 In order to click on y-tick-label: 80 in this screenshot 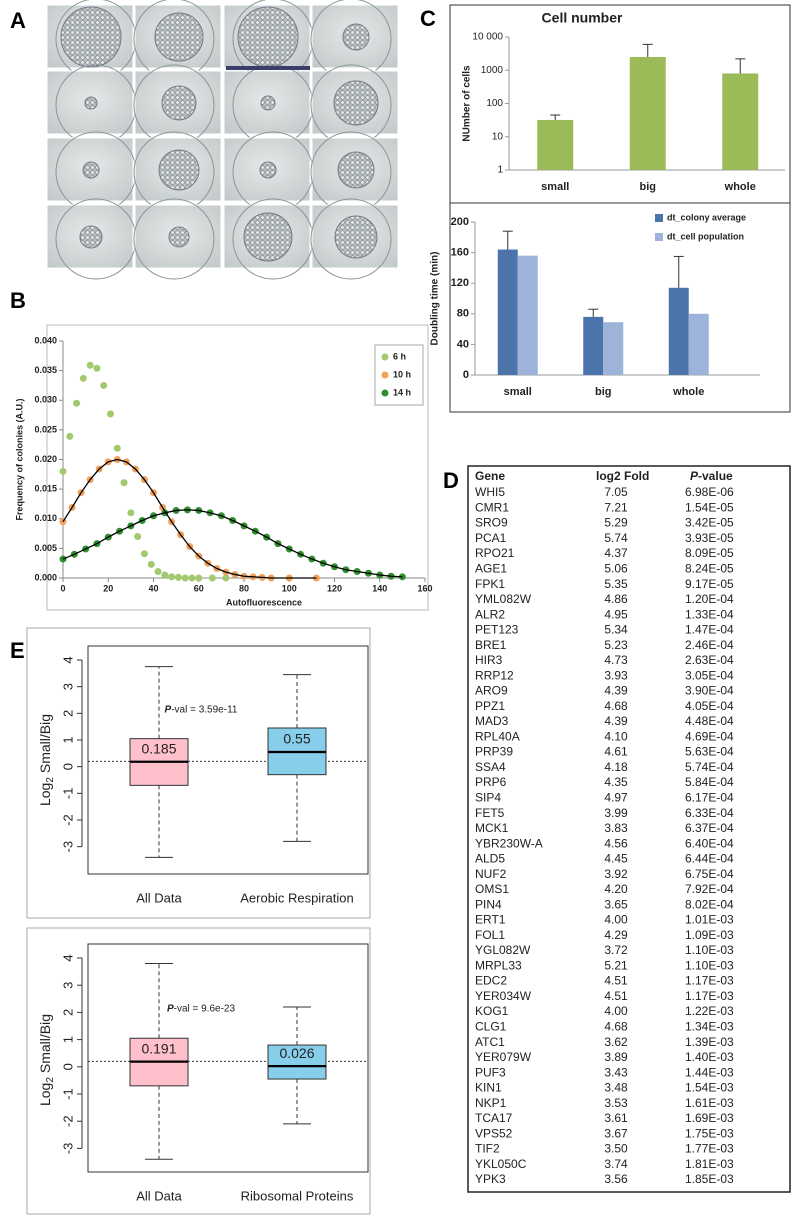, I will do `click(463, 314)`.